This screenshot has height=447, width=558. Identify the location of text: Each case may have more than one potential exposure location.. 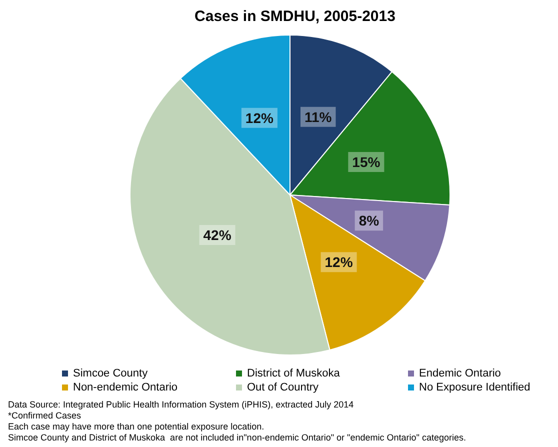
(136, 427).